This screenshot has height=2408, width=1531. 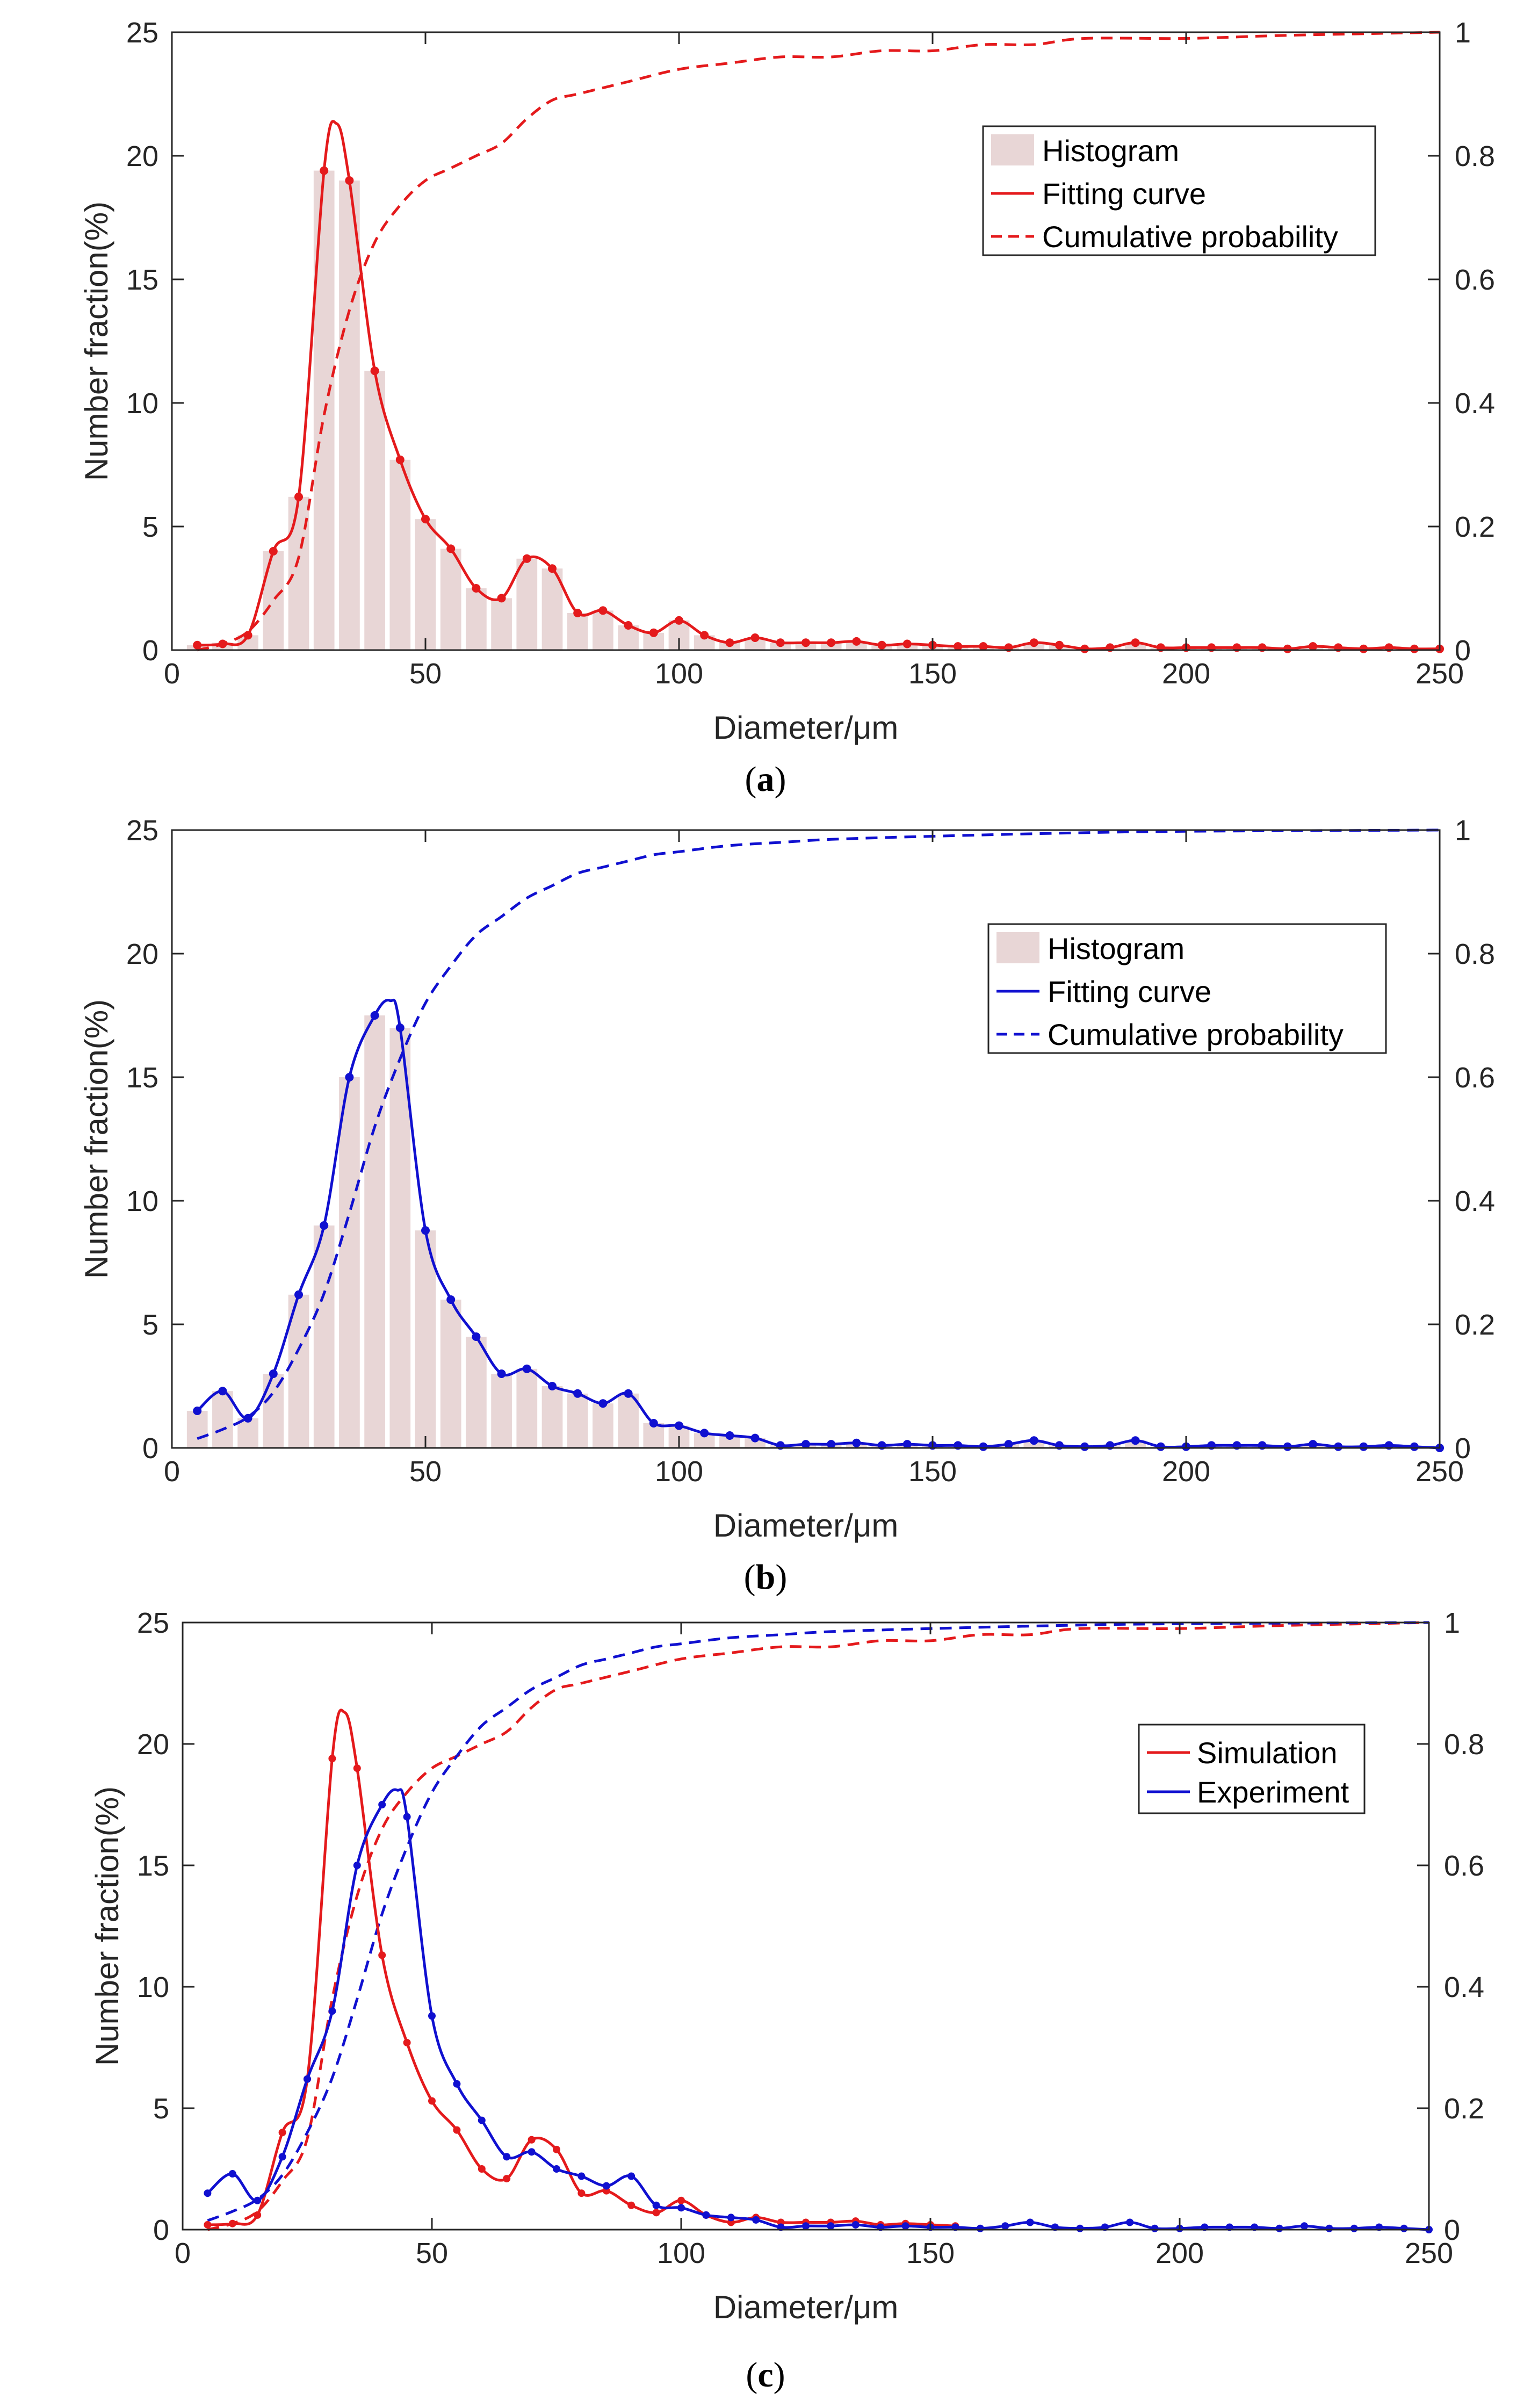 What do you see at coordinates (814, 1471) in the screenshot?
I see `x-tick-labels-b: 0 50 100 150 200 250` at bounding box center [814, 1471].